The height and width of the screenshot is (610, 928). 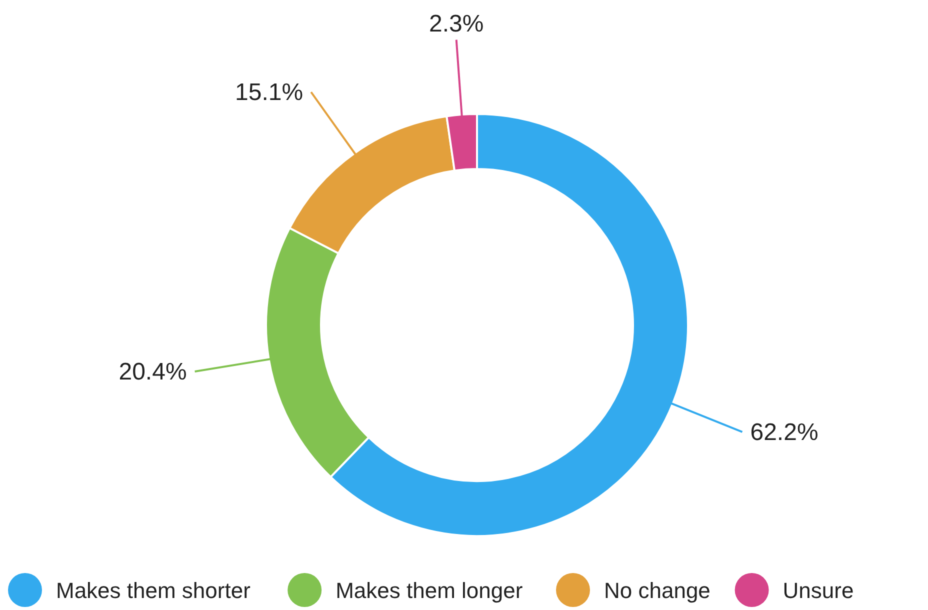 I want to click on legend-label: Makes them longer, so click(x=429, y=590).